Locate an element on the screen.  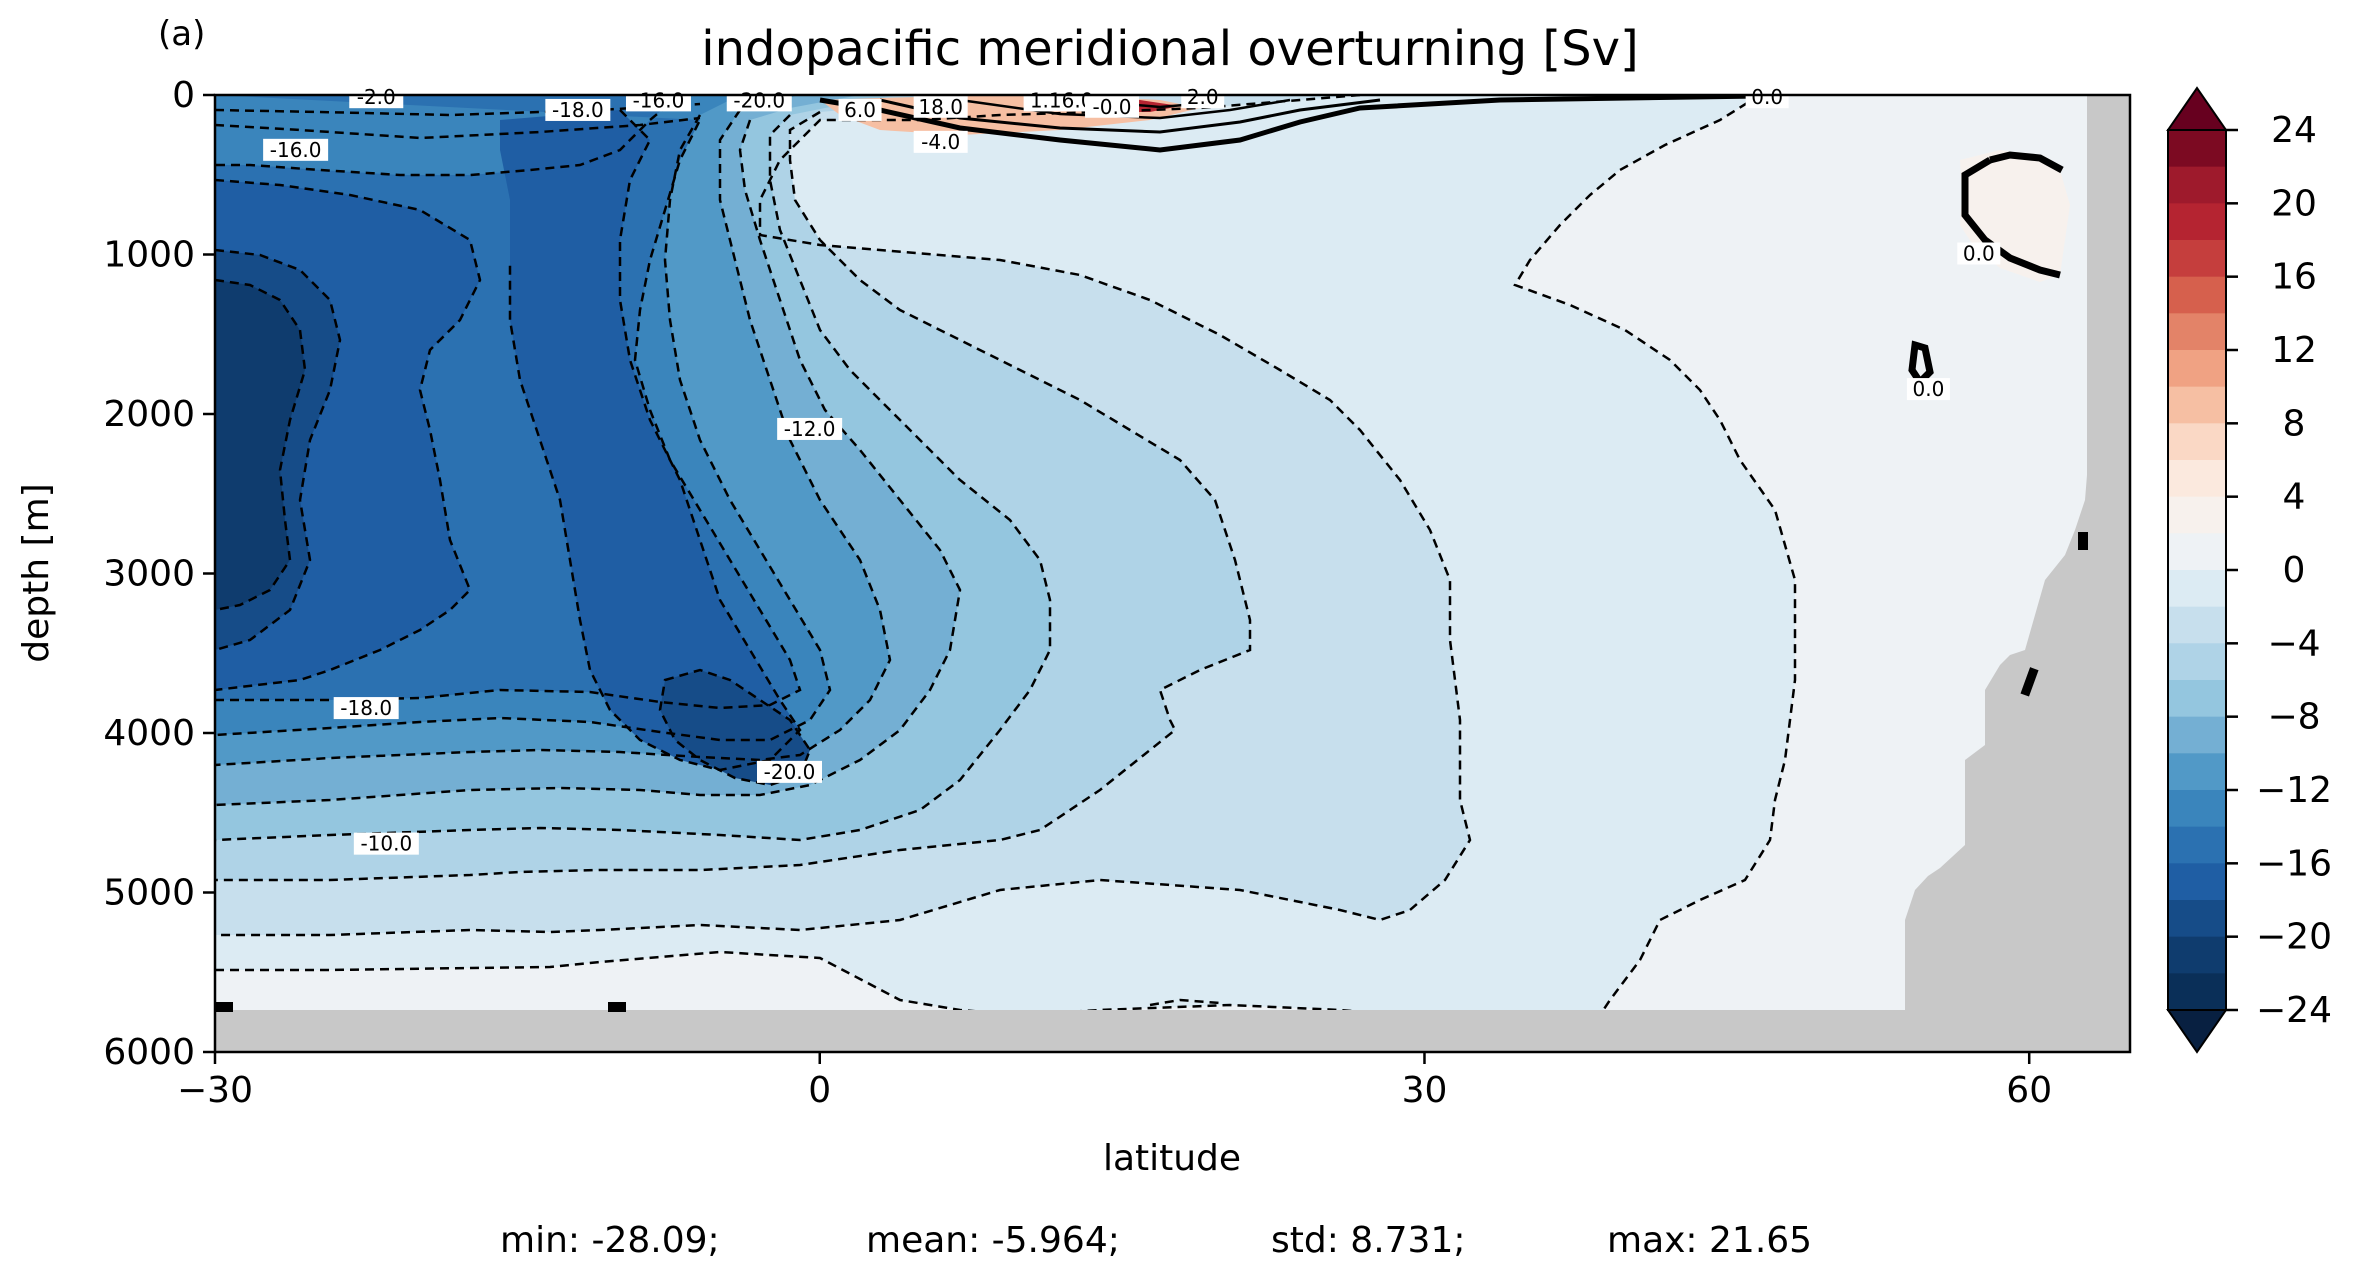
x-tick-label: 60 is located at coordinates (2029, 1090).